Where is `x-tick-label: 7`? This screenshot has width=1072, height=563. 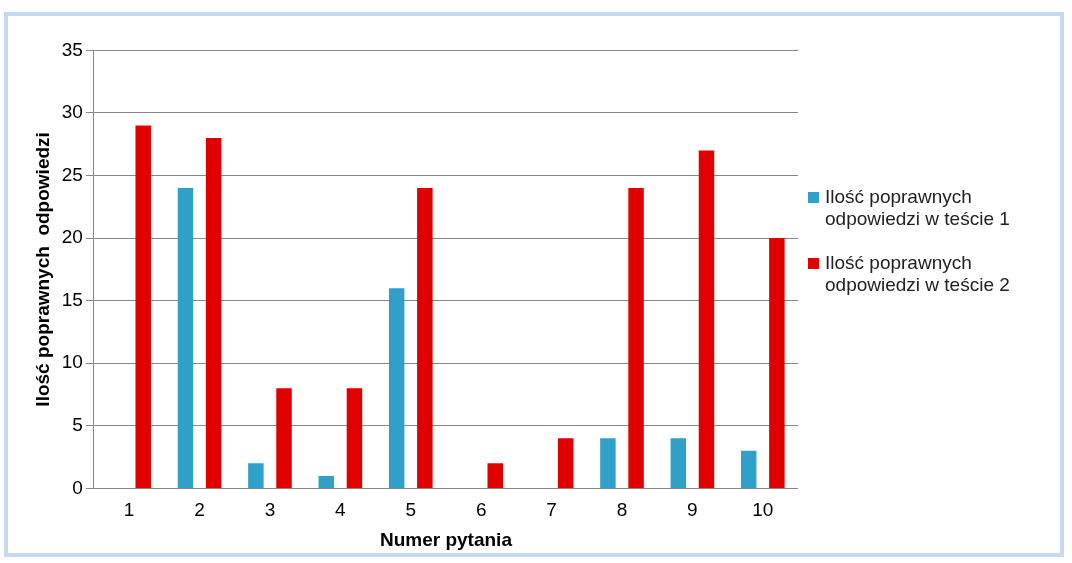 x-tick-label: 7 is located at coordinates (551, 510).